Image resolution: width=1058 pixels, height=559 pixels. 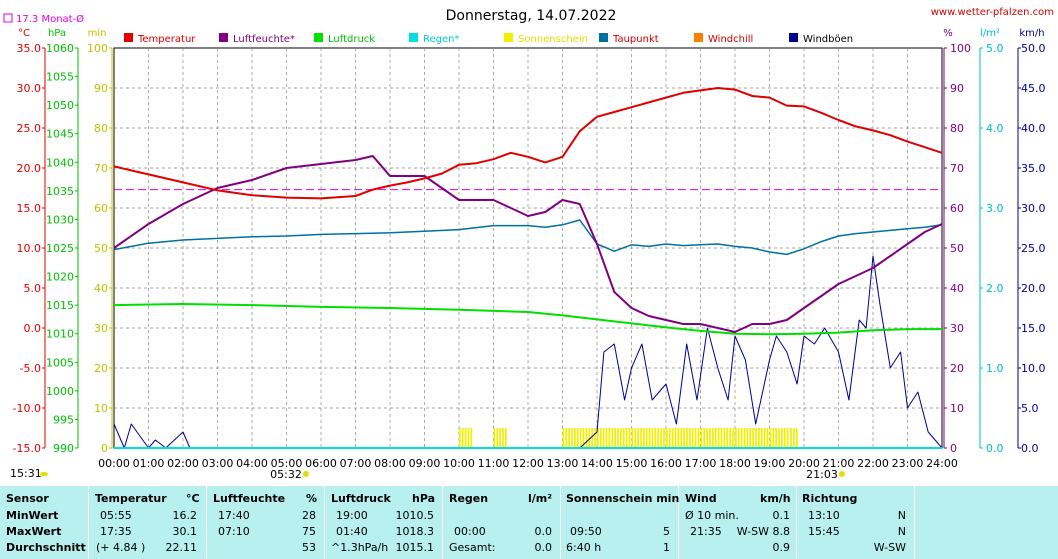 I want to click on stats-dir-value: W-SW, so click(x=889, y=547).